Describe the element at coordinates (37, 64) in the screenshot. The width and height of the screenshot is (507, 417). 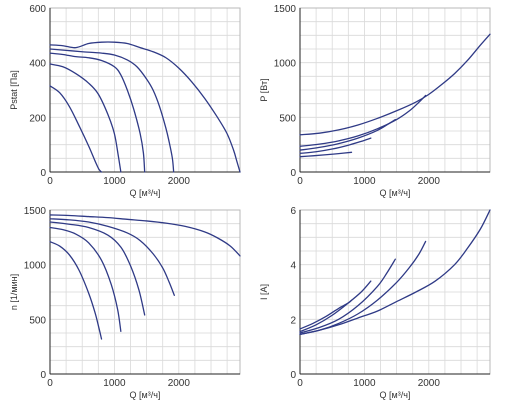
I see `y-tick-label: 400` at that location.